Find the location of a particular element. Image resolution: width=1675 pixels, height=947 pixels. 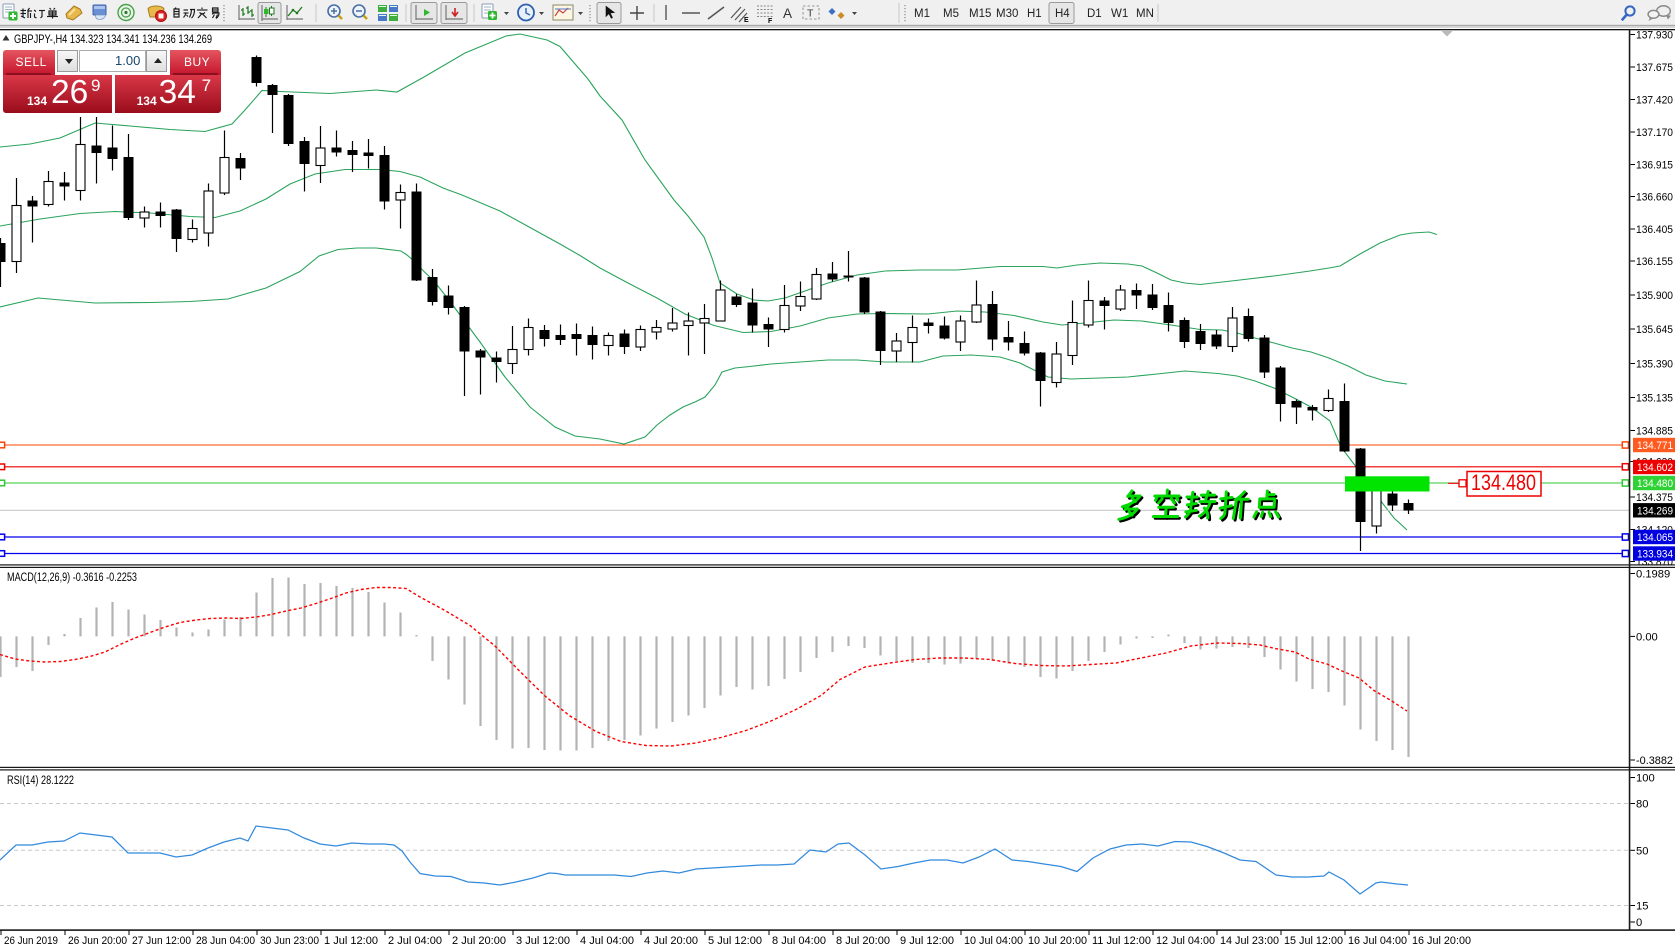

svg-text: 0 is located at coordinates (1639, 923).